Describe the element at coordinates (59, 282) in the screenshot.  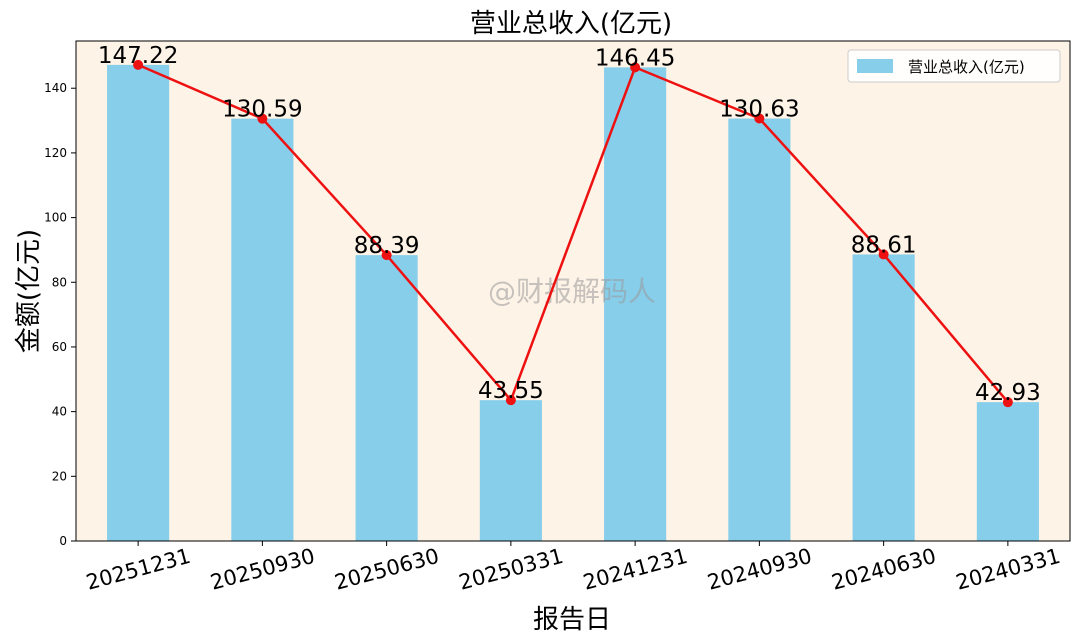
I see `y-tick-label: 80` at that location.